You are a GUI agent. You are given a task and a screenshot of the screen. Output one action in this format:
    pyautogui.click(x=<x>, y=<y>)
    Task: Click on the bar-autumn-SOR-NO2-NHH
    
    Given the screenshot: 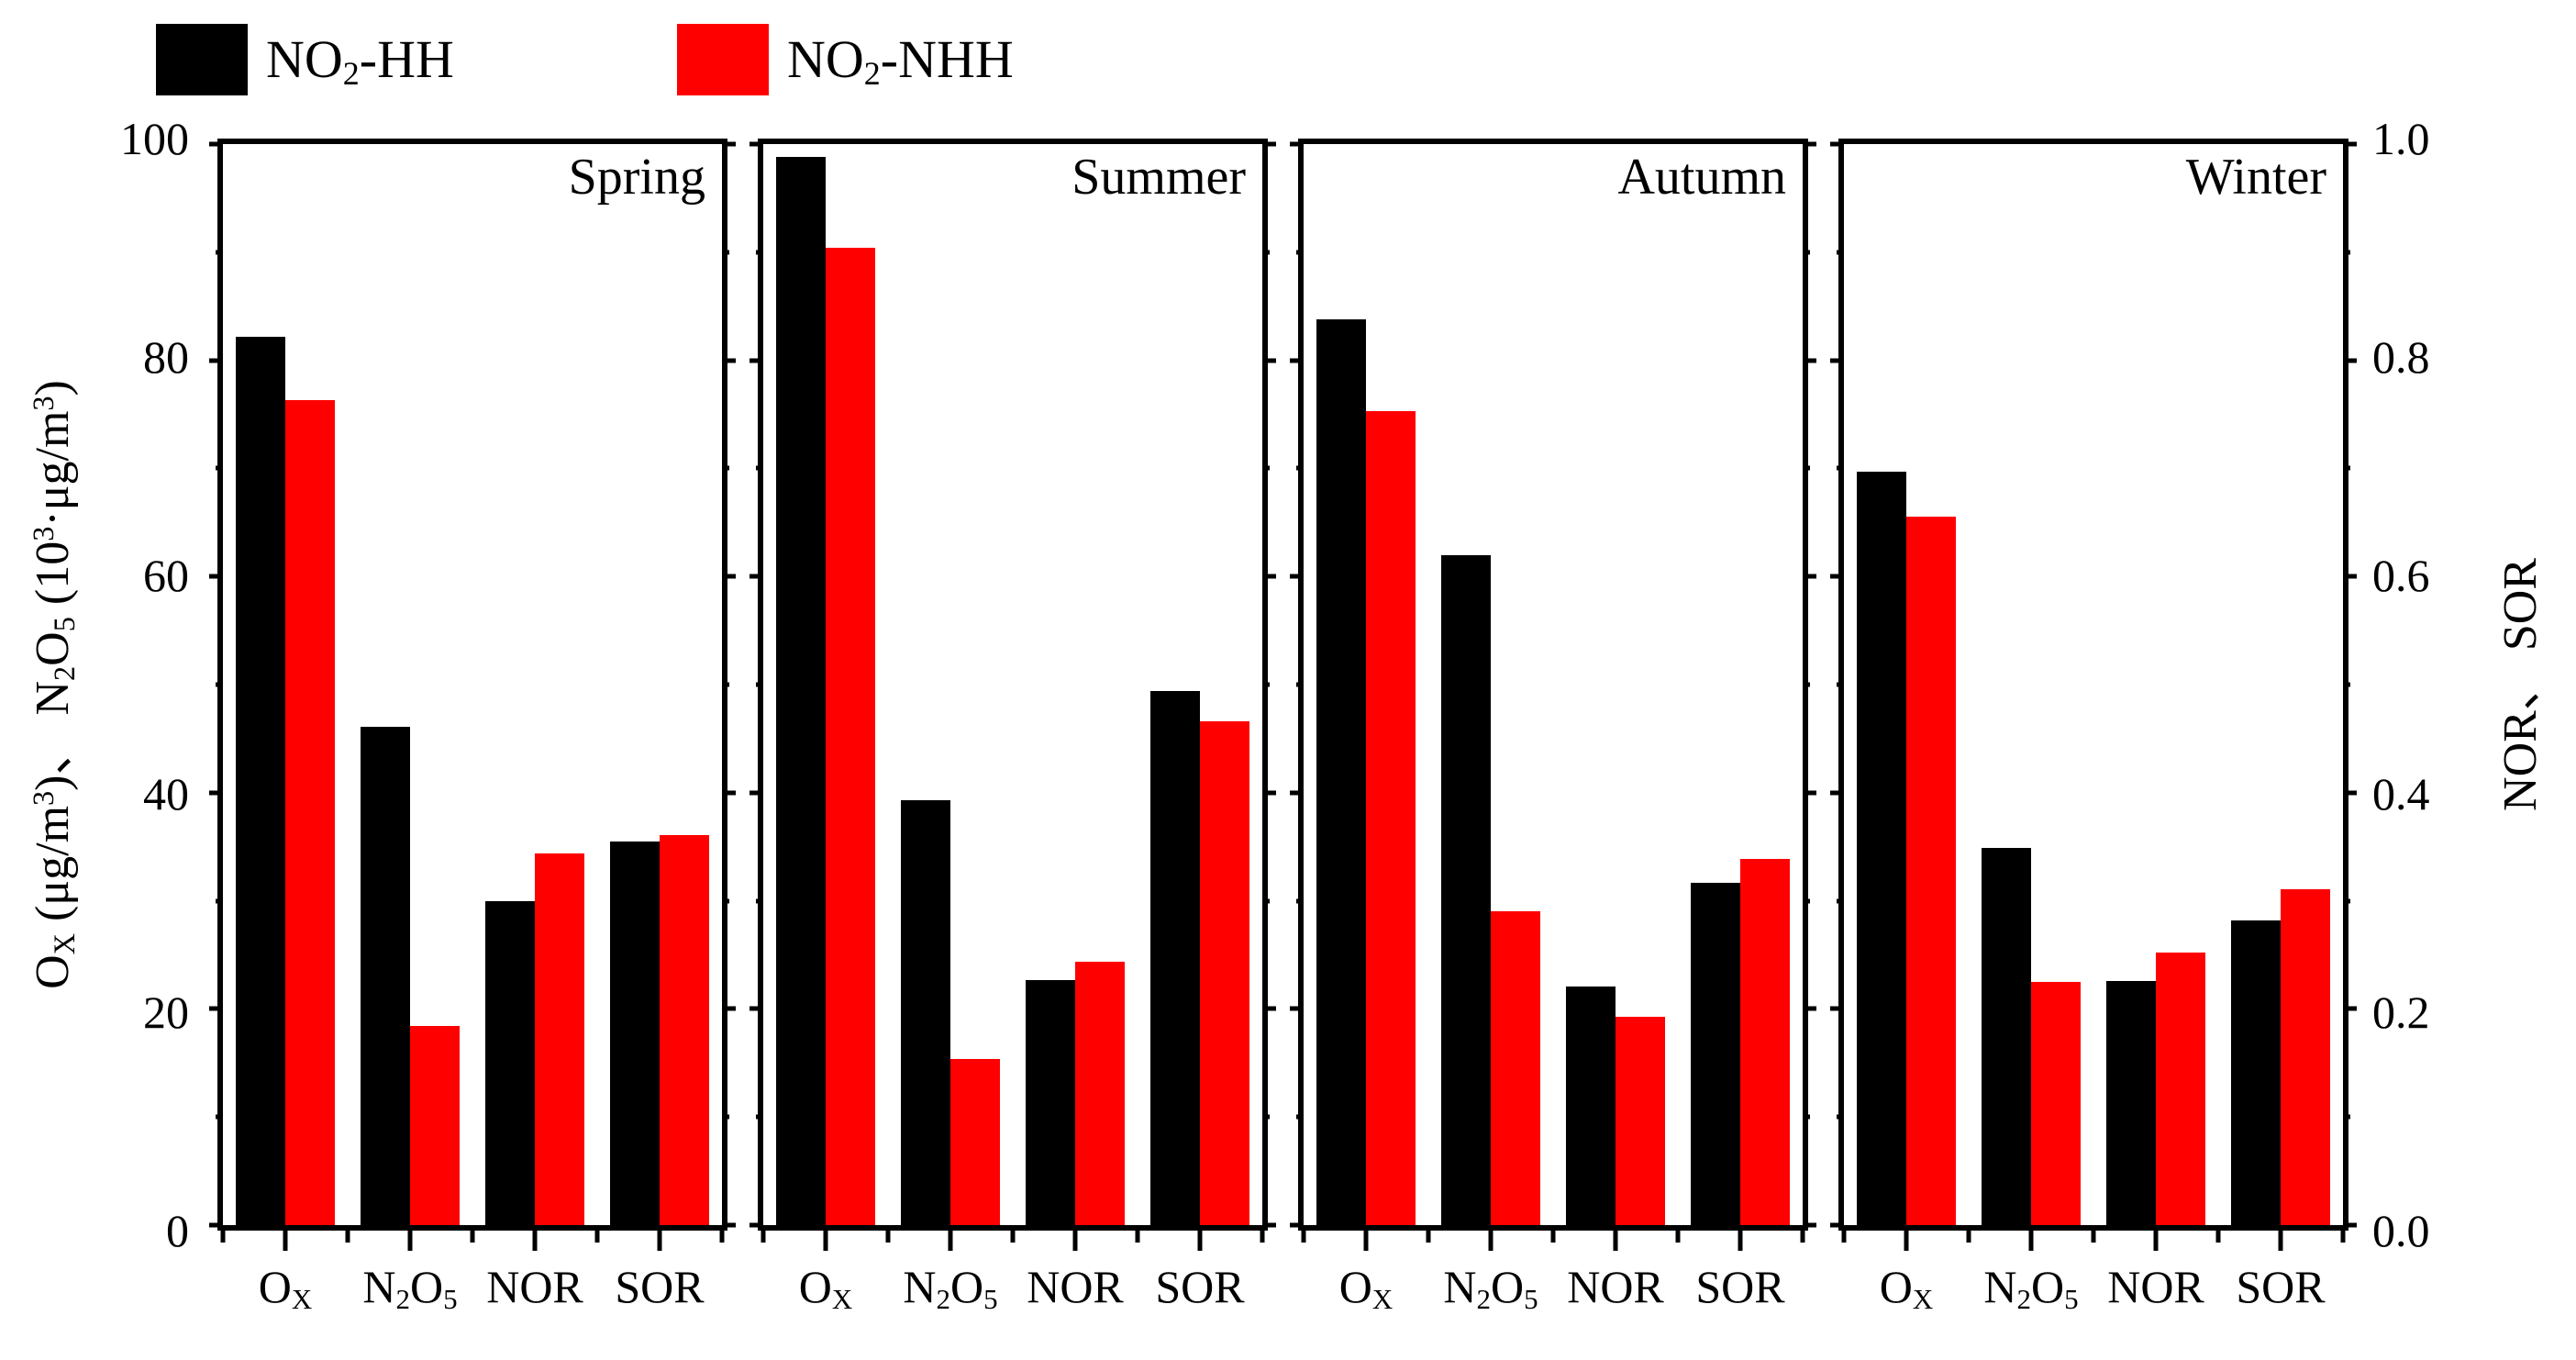 What is the action you would take?
    pyautogui.click(x=1765, y=1041)
    